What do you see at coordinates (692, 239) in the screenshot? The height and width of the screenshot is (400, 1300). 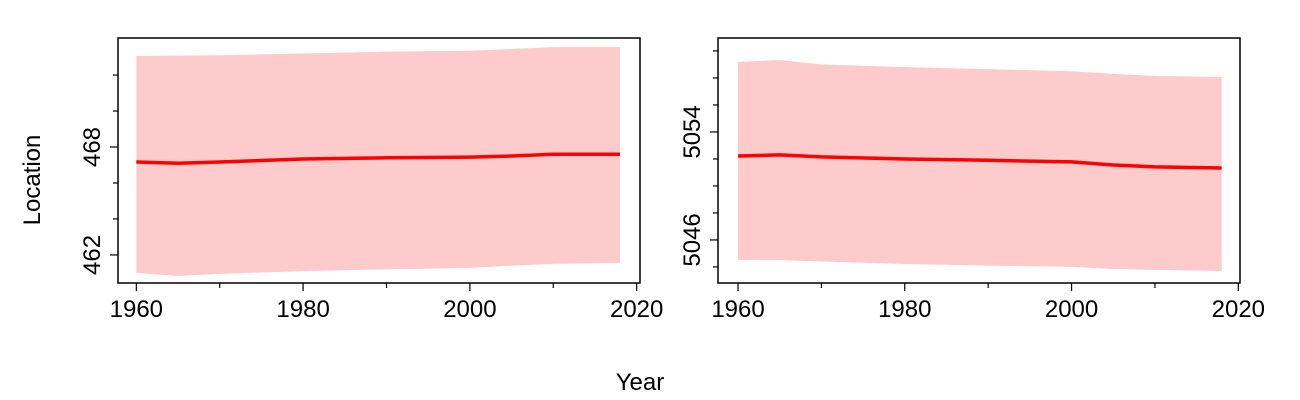 I see `y-tick-label: 5046` at bounding box center [692, 239].